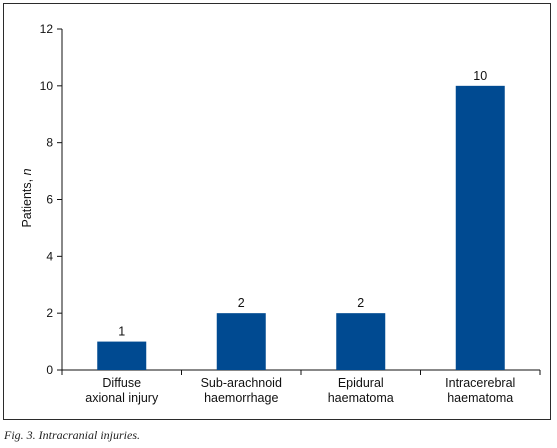 This screenshot has height=448, width=557. Describe the element at coordinates (72, 435) in the screenshot. I see `figure-caption: Fig. 3. Intracranial injuries.` at that location.